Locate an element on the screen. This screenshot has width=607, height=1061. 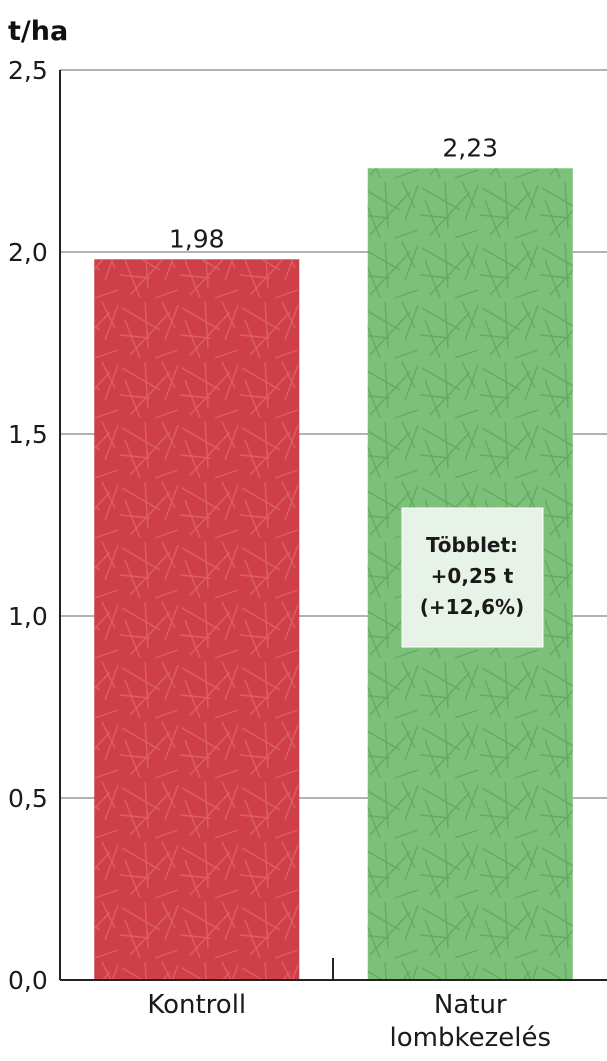
y-tick-label: 2,0 is located at coordinates (28, 252).